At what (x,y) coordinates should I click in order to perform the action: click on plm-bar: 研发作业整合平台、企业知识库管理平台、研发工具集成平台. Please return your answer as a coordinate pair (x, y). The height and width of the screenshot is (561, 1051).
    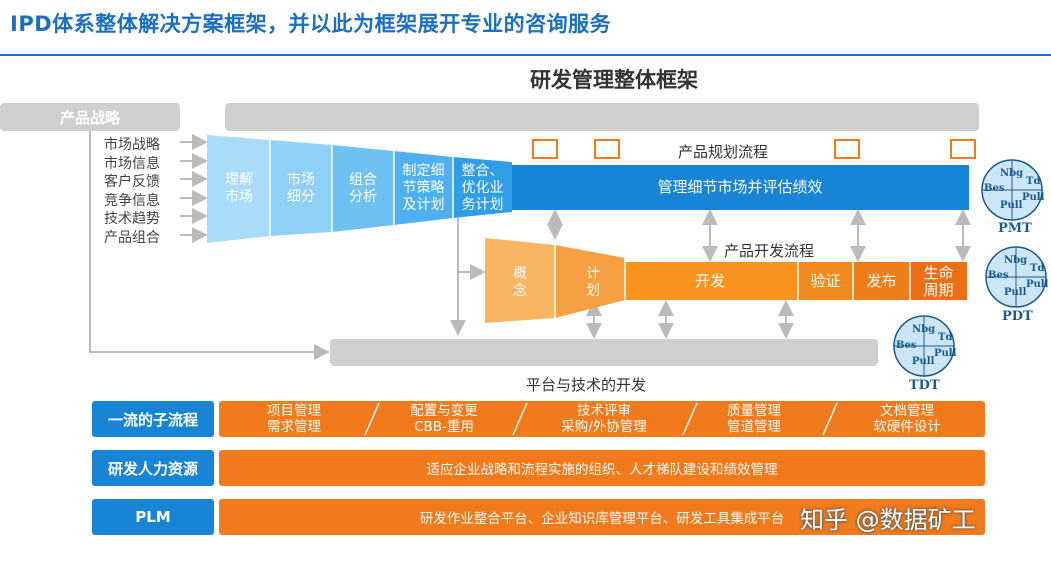
    Looking at the image, I should click on (602, 517).